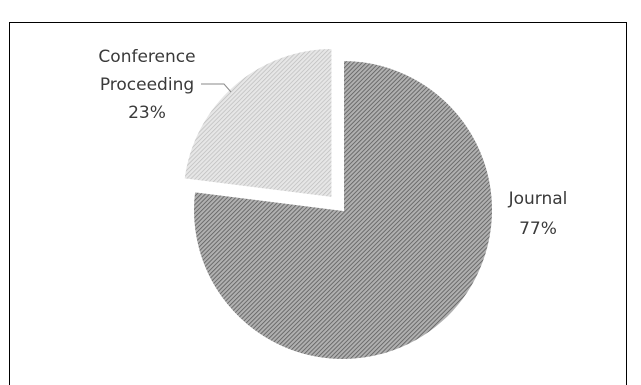  I want to click on frame-border-right, so click(626, 203).